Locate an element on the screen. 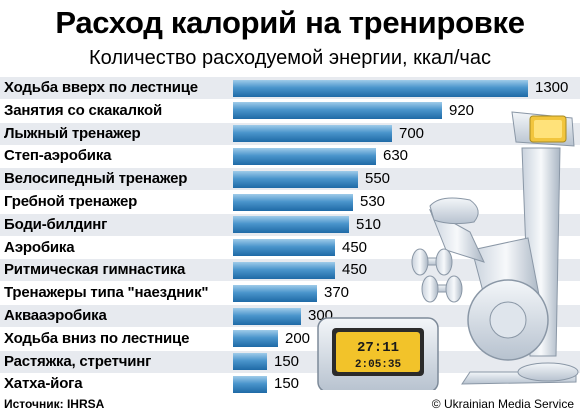  category-label: Велосипедный тренажер is located at coordinates (96, 179).